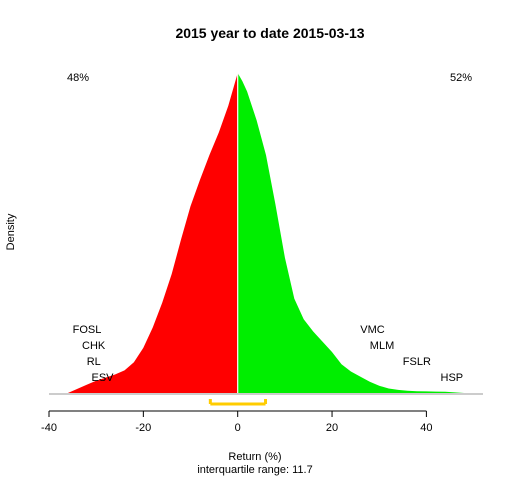  What do you see at coordinates (94, 354) in the screenshot?
I see `left-tail-tickers: FOSL CHK RL ESV` at bounding box center [94, 354].